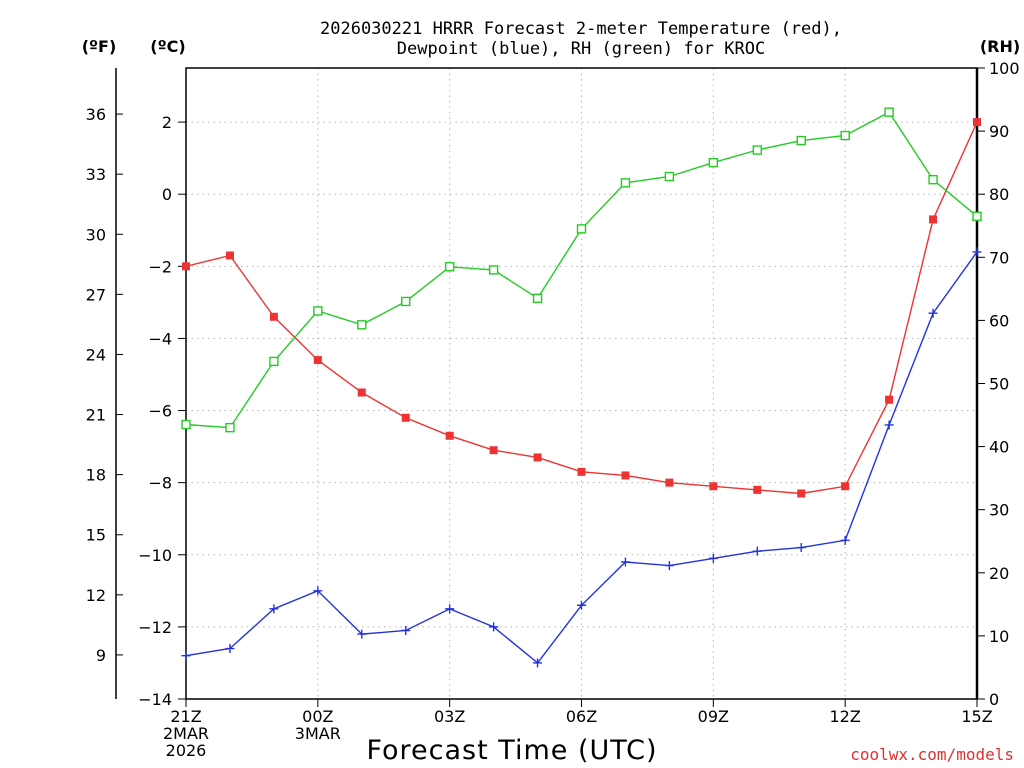 The image size is (1024, 768). Describe the element at coordinates (101, 655) in the screenshot. I see `fahrenheit-tick-label: 9` at that location.